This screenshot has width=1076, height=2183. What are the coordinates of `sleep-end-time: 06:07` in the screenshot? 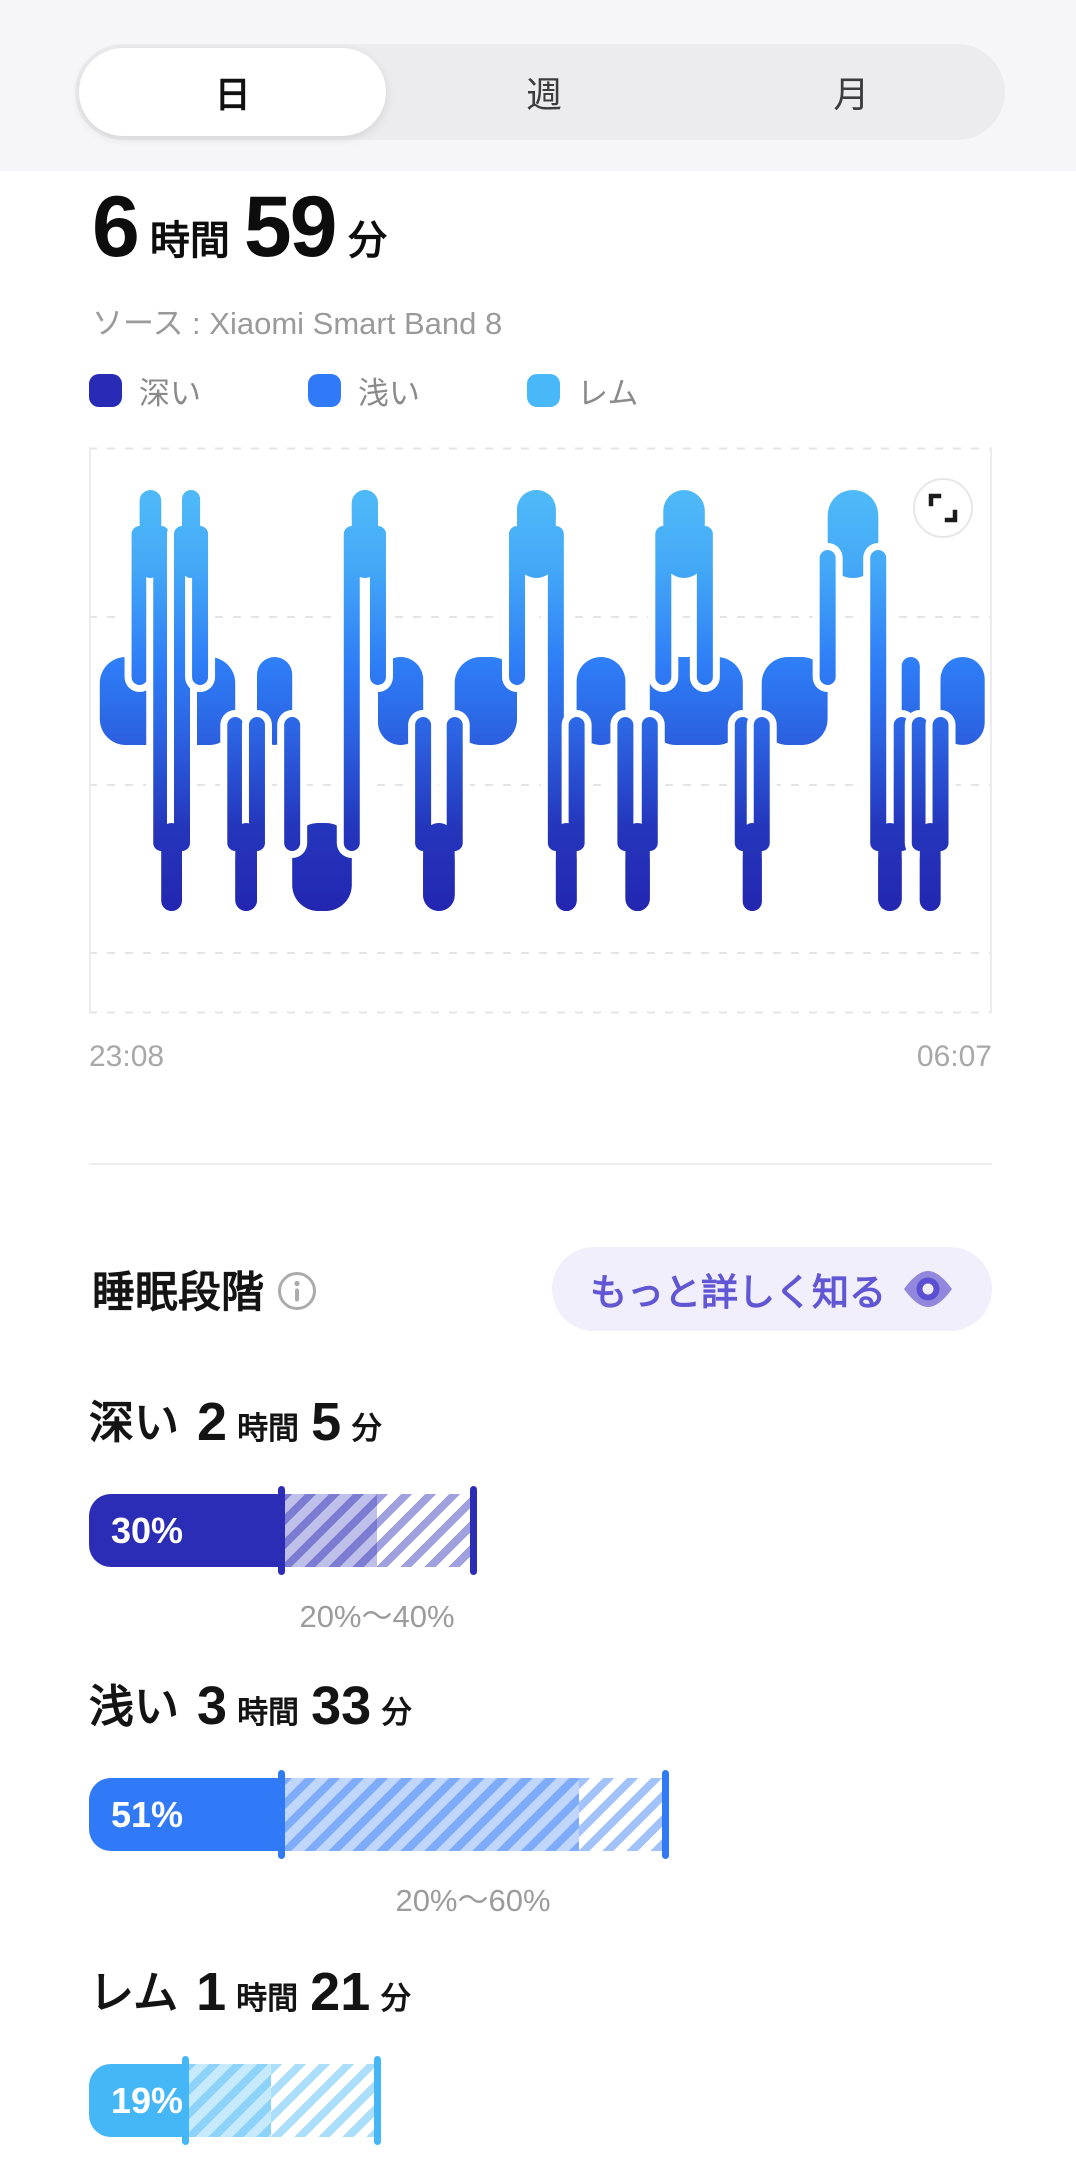 It's located at (954, 1056).